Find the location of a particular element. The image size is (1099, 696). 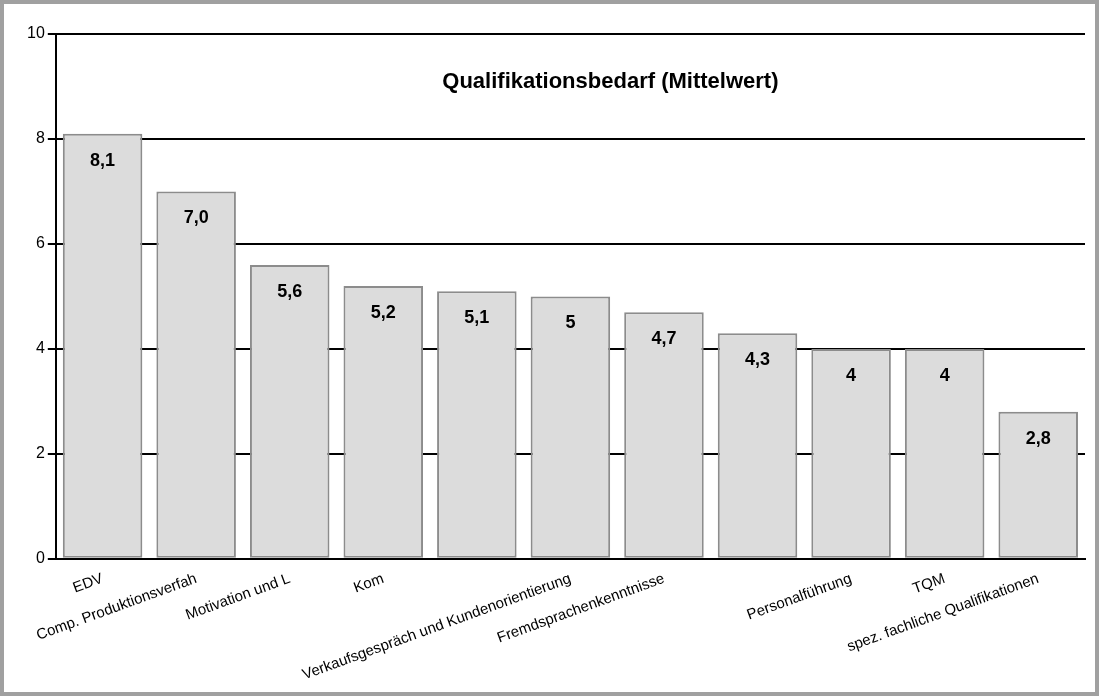

x-tick-label: Kom is located at coordinates (368, 582).